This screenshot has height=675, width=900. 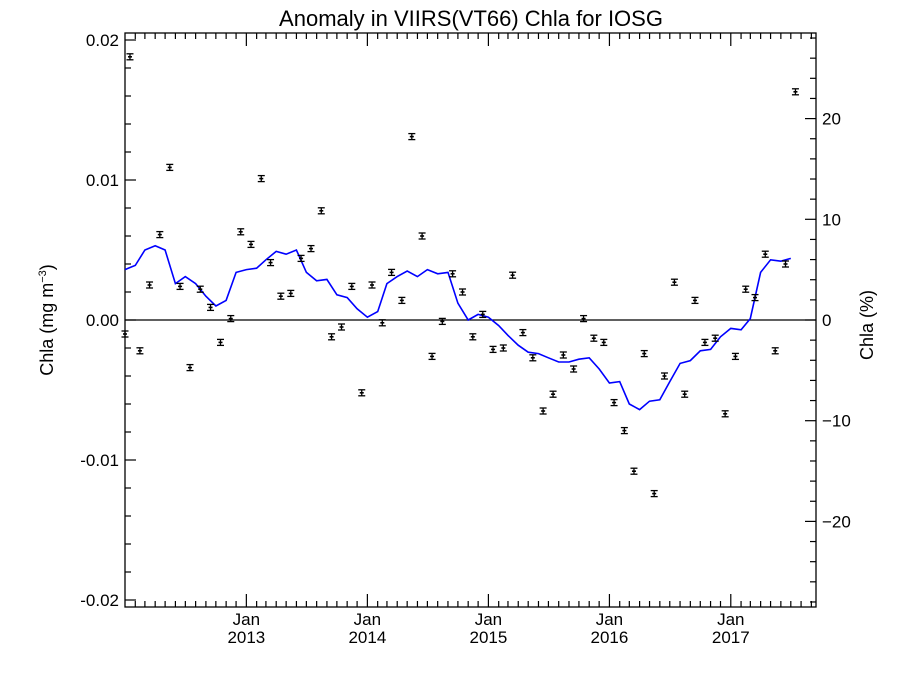 I want to click on left-axis-label-main: Chla (mg m, so click(x=47, y=329).